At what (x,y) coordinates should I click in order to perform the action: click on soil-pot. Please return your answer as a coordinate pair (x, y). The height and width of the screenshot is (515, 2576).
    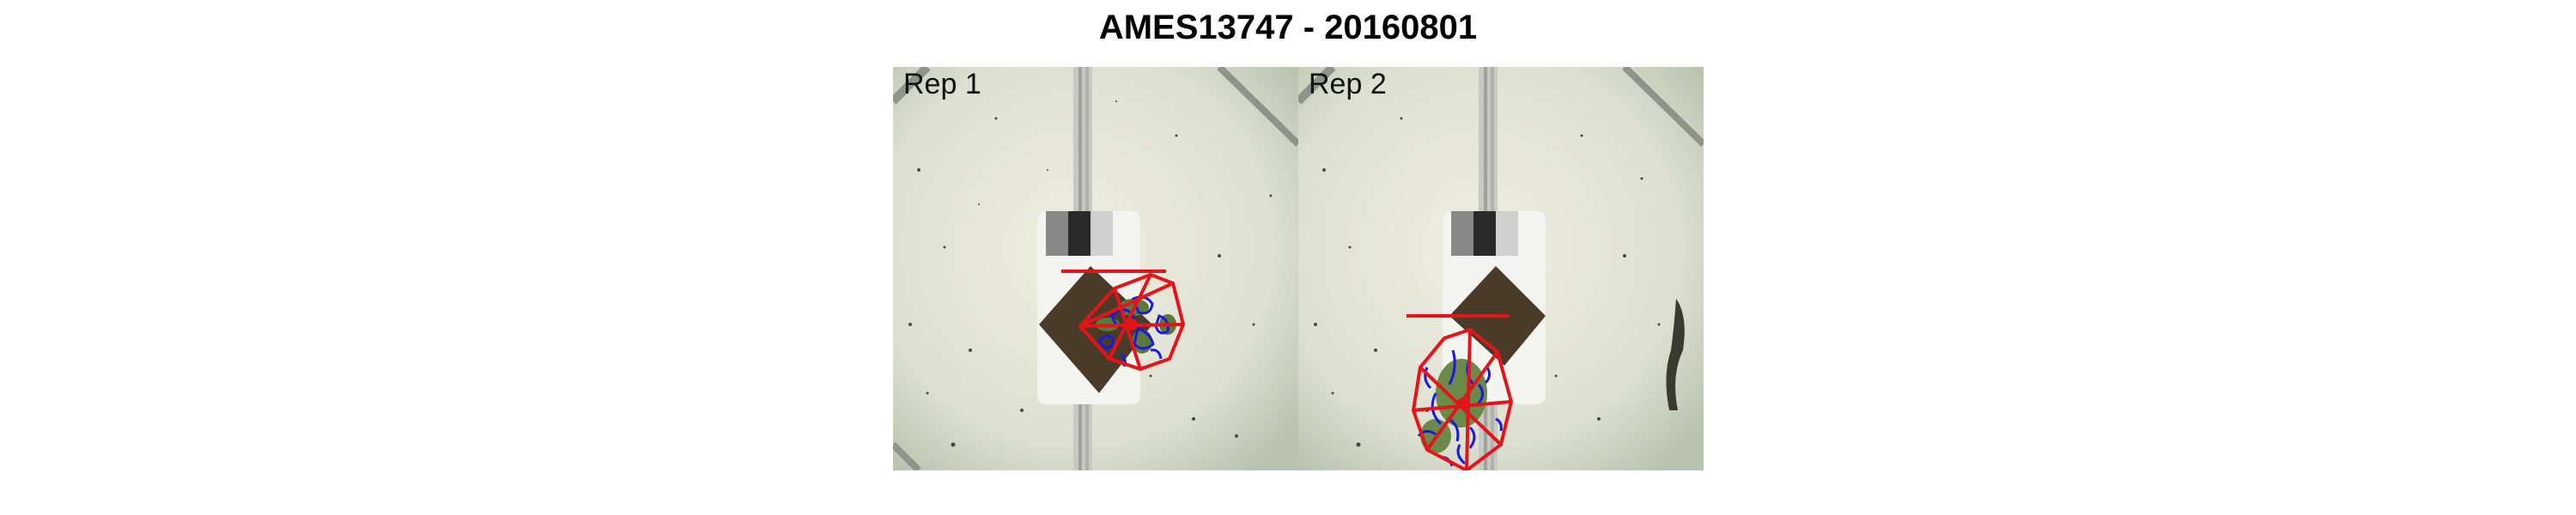
    Looking at the image, I should click on (1096, 329).